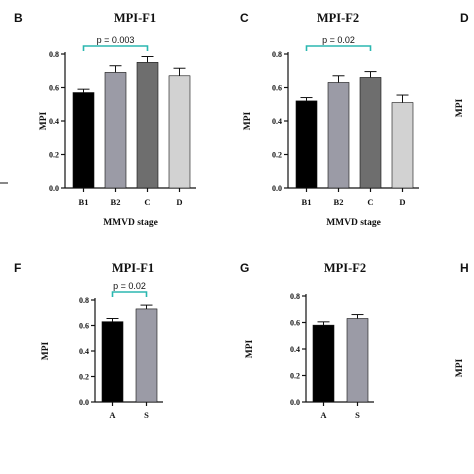 This screenshot has width=474, height=474. What do you see at coordinates (17, 268) in the screenshot?
I see `panel-letter: F` at bounding box center [17, 268].